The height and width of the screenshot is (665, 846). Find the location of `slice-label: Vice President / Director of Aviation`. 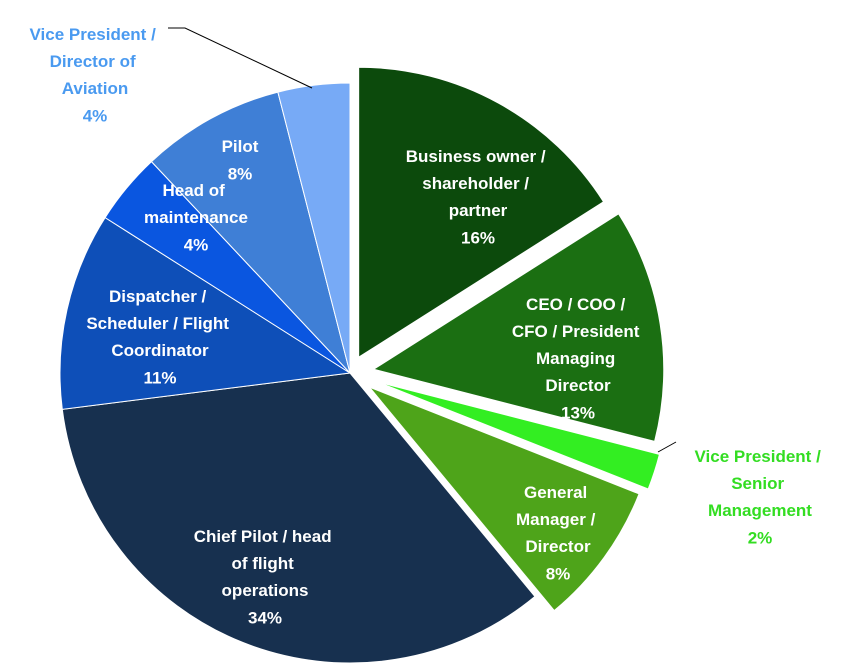

slice-label: Vice President / Director of Aviation is located at coordinates (94, 61).